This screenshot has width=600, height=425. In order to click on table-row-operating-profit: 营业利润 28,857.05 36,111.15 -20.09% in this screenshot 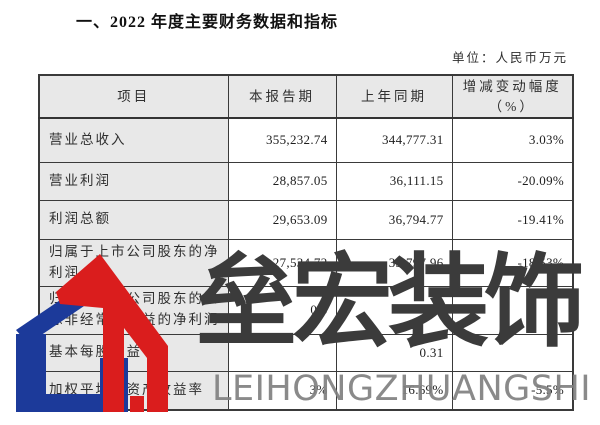, I will do `click(306, 181)`.